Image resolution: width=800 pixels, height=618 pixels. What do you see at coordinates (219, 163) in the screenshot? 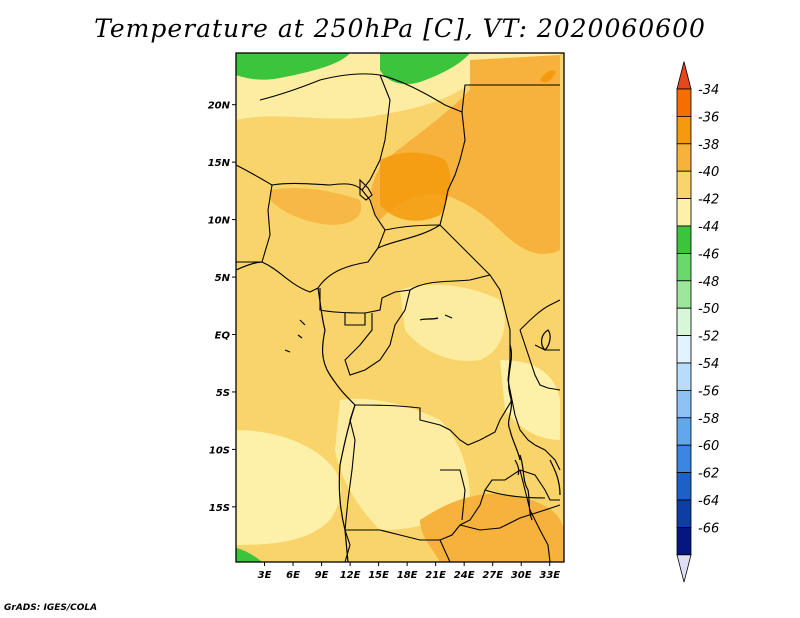
I see `lat-tick-label: 15N` at bounding box center [219, 163].